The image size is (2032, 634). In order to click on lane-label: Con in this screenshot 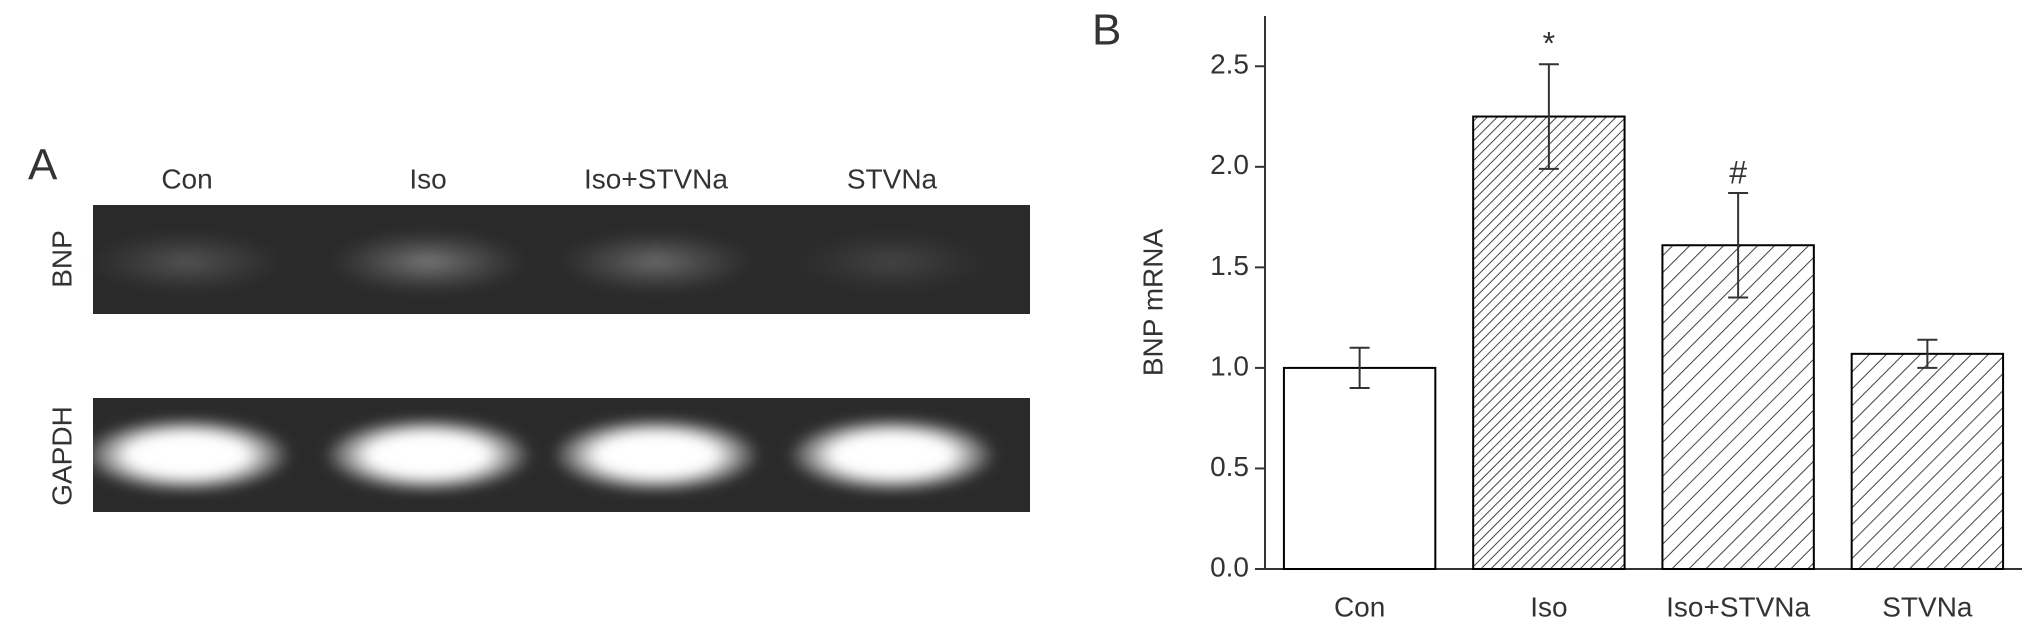, I will do `click(186, 178)`.